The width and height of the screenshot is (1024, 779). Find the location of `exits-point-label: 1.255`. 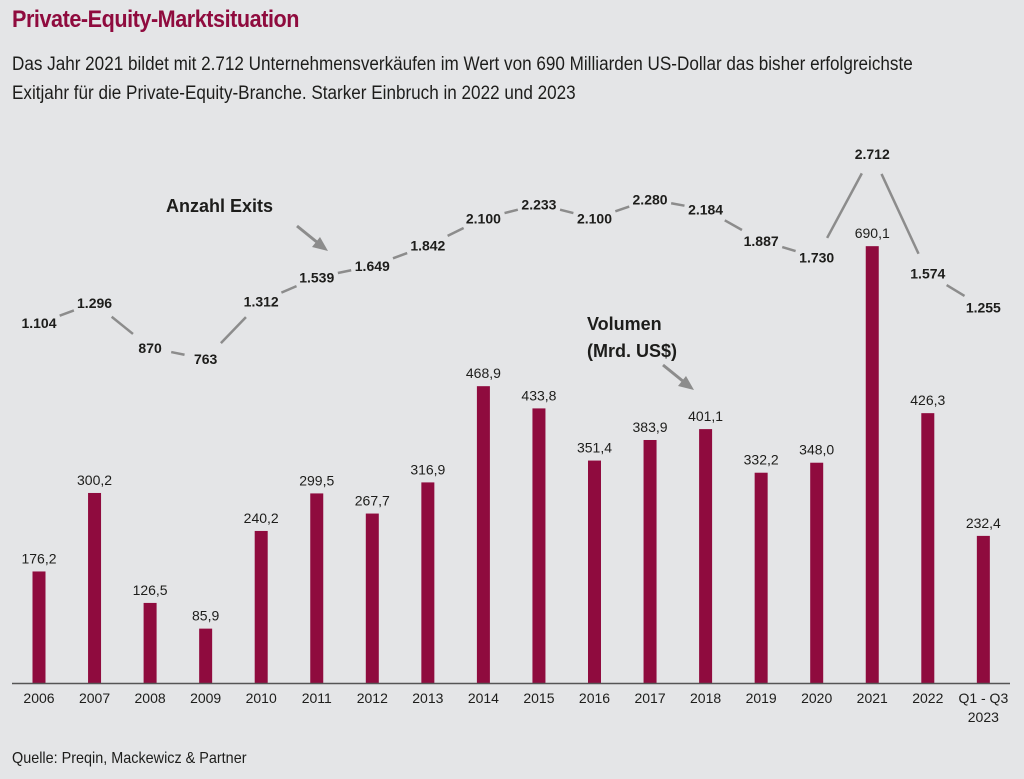

exits-point-label: 1.255 is located at coordinates (983, 307).